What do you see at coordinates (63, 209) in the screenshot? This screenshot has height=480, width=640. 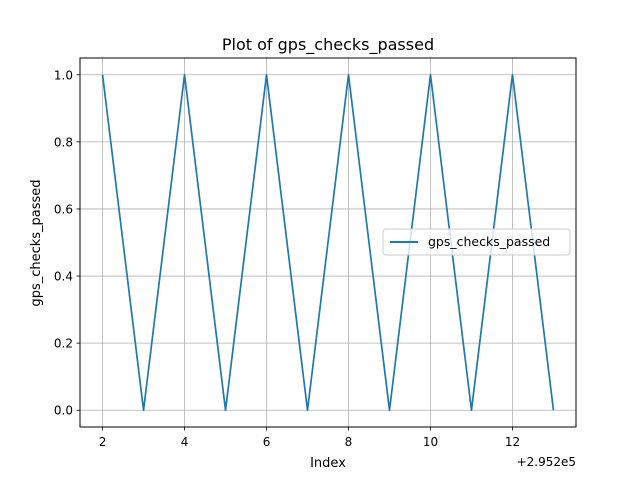 I see `y-tick-label: 0.6` at bounding box center [63, 209].